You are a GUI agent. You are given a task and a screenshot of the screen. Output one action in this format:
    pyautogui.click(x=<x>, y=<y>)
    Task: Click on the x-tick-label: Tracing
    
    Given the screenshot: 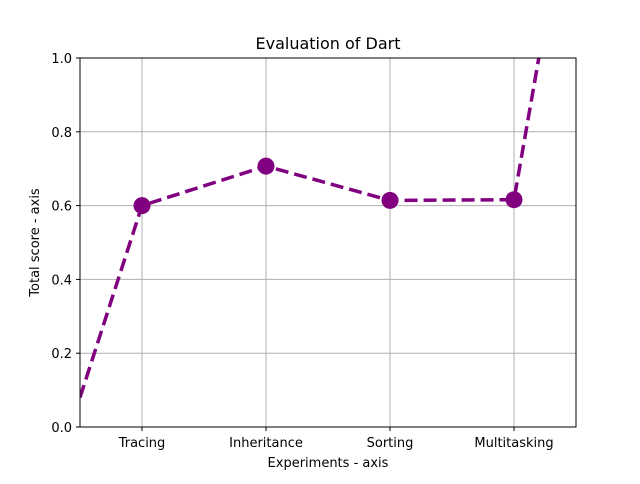 What is the action you would take?
    pyautogui.click(x=142, y=443)
    